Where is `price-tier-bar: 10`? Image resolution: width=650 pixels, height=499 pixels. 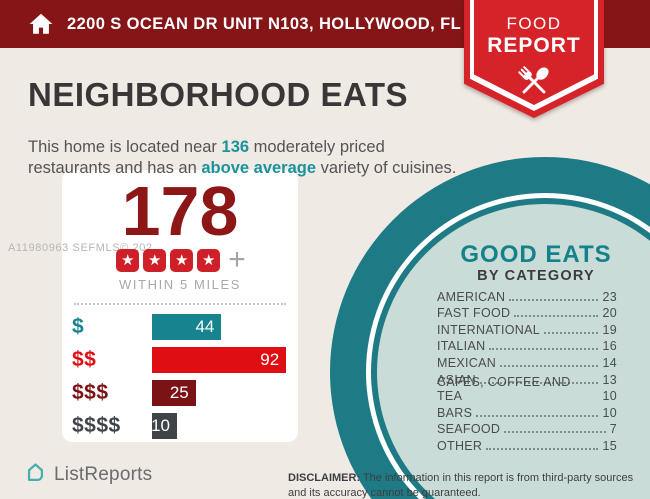
price-tier-bar: 10 is located at coordinates (164, 426).